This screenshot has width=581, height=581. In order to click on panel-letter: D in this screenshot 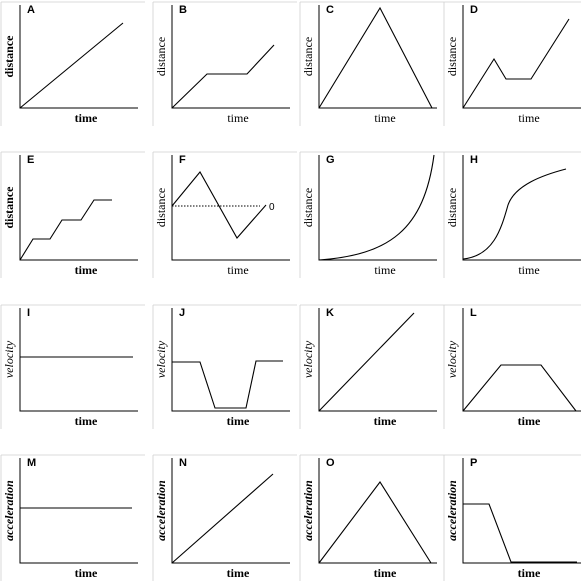, I will do `click(474, 10)`.